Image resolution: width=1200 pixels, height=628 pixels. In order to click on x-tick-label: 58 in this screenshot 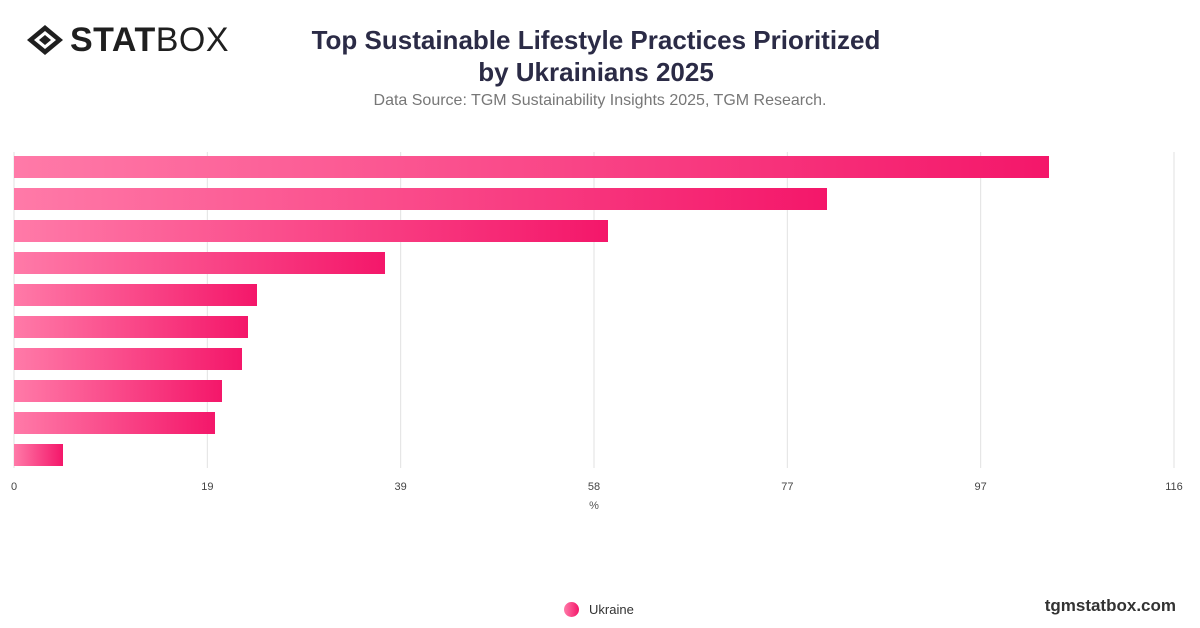, I will do `click(594, 487)`.